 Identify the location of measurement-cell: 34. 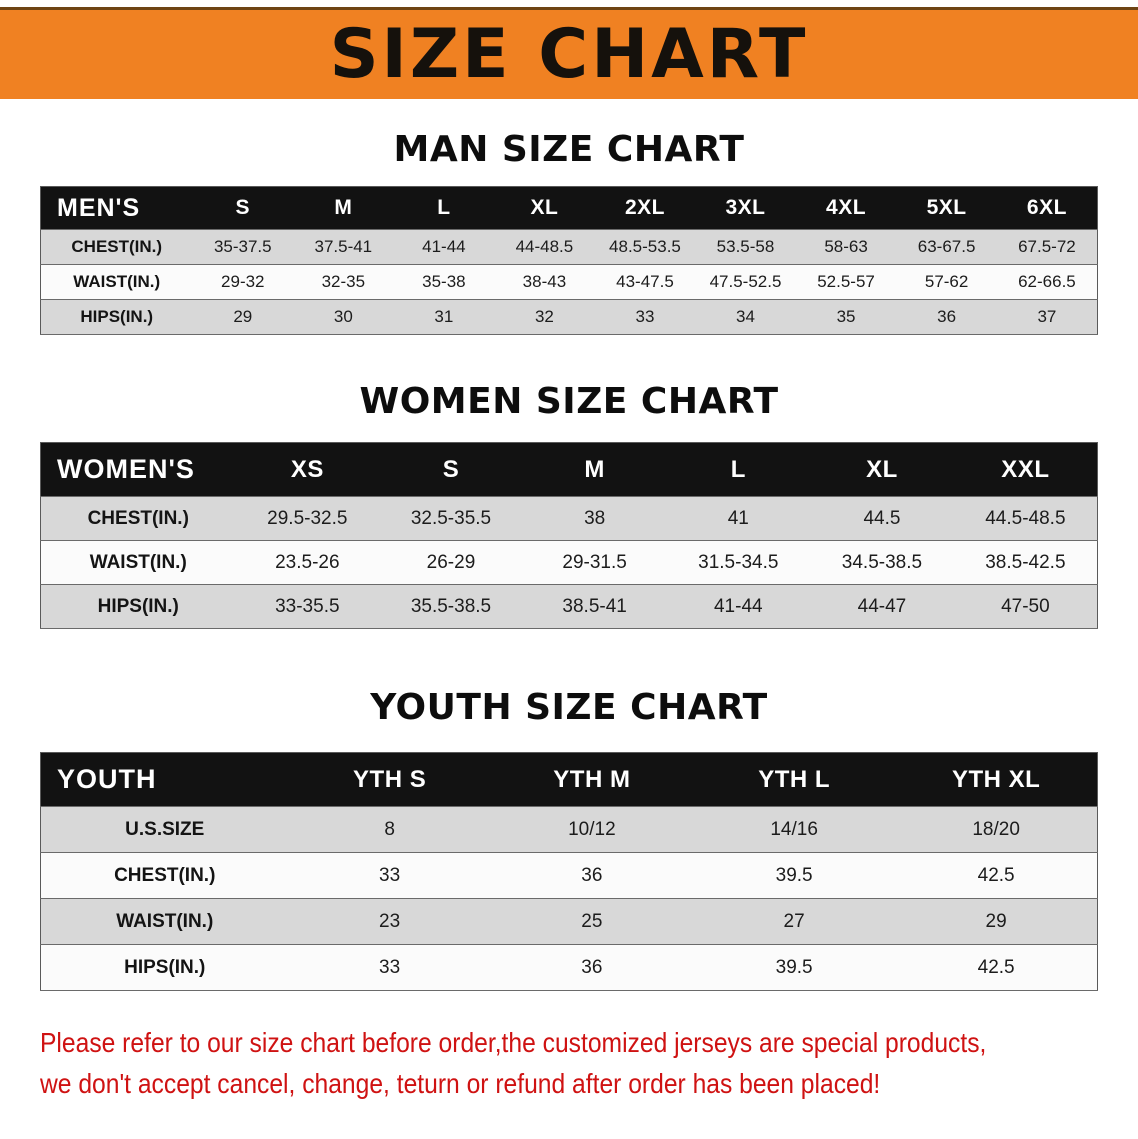
(745, 316).